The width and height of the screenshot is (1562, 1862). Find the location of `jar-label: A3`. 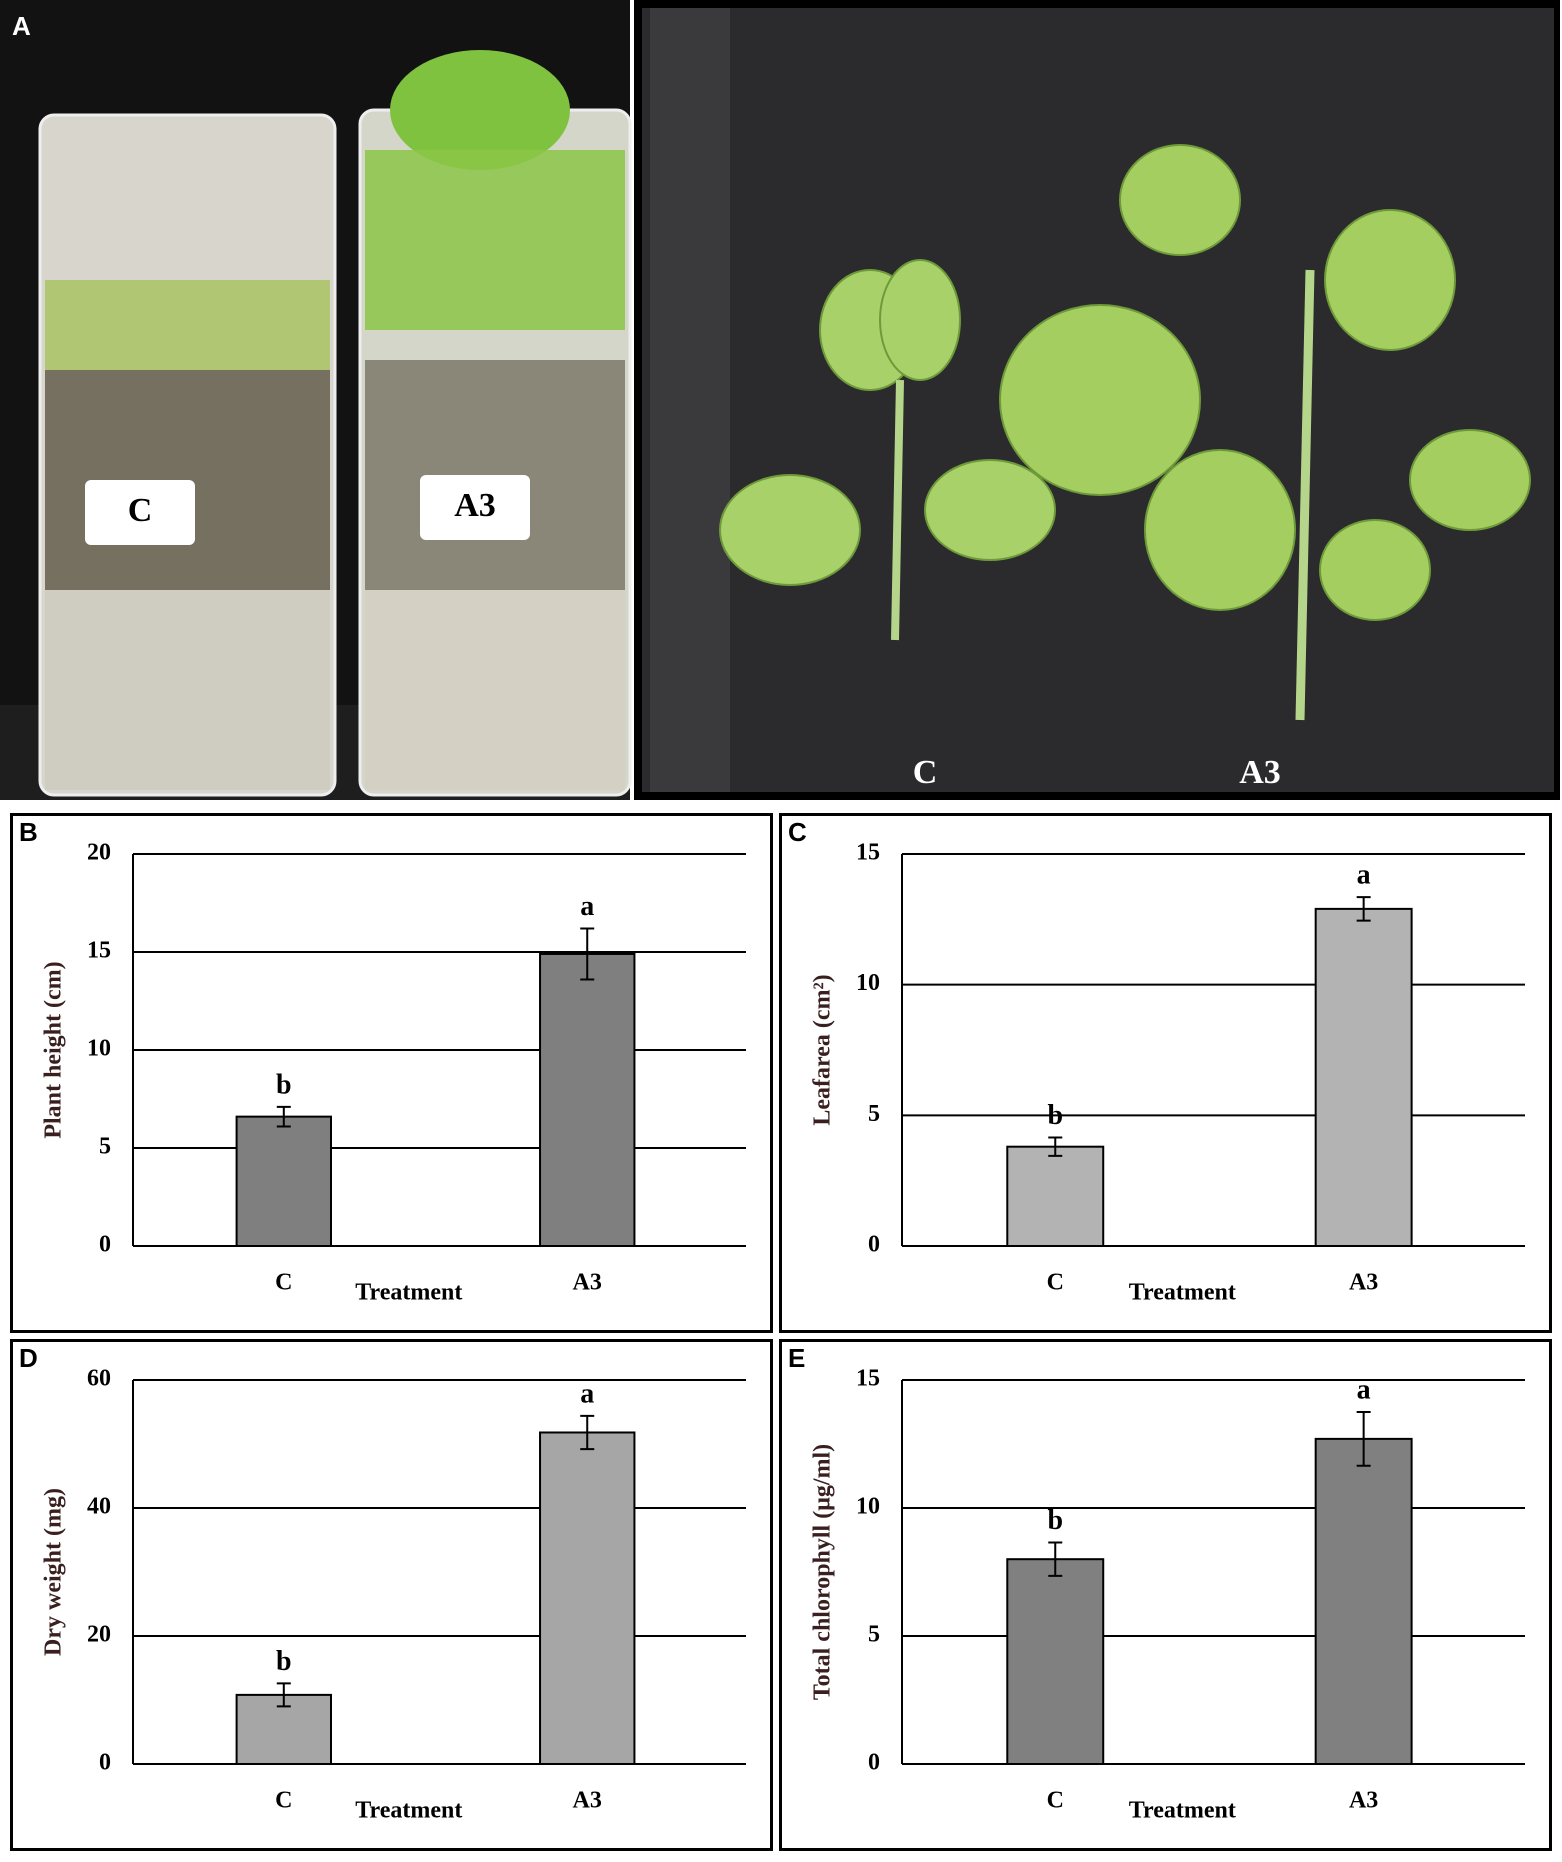

jar-label: A3 is located at coordinates (475, 505).